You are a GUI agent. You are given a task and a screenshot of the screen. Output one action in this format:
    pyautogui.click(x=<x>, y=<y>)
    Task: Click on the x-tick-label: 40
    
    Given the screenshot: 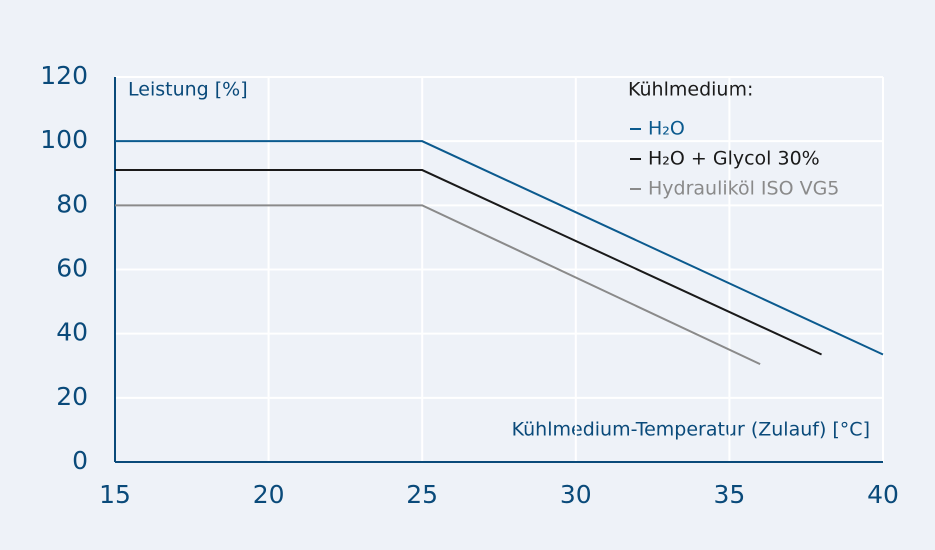 What is the action you would take?
    pyautogui.click(x=883, y=494)
    